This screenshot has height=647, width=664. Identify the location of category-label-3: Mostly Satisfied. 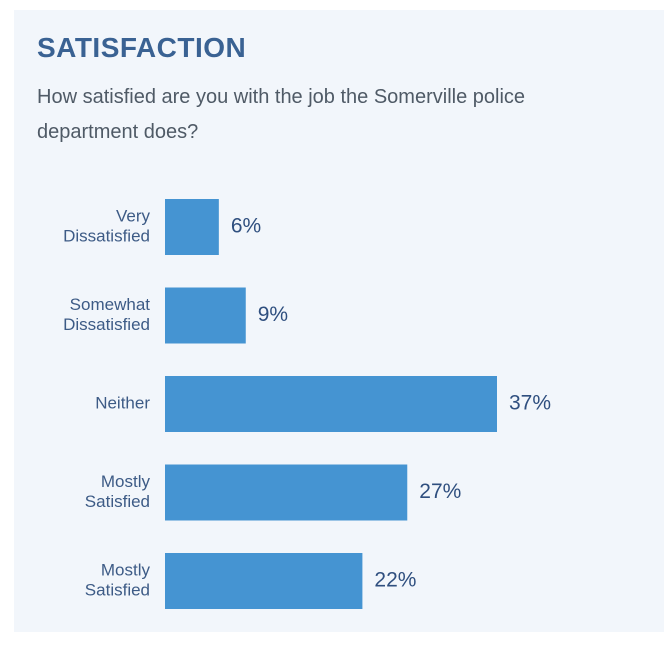
(118, 491).